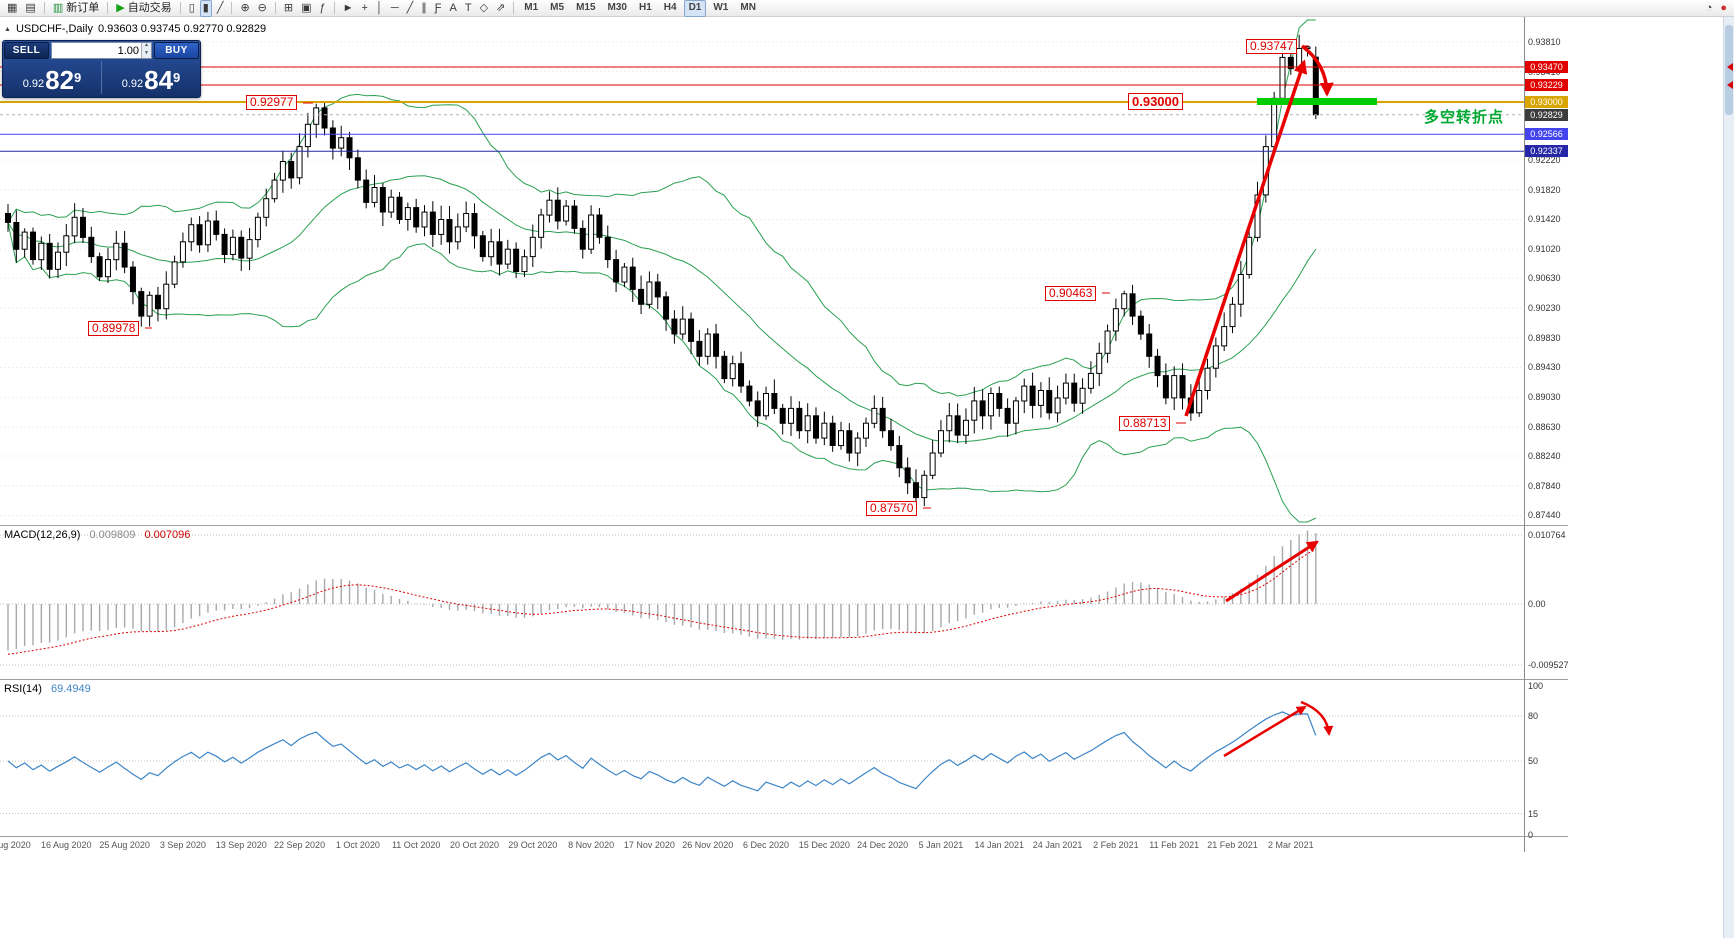 The image size is (1734, 938). I want to click on horizontal-line-tool-button: ─, so click(395, 8).